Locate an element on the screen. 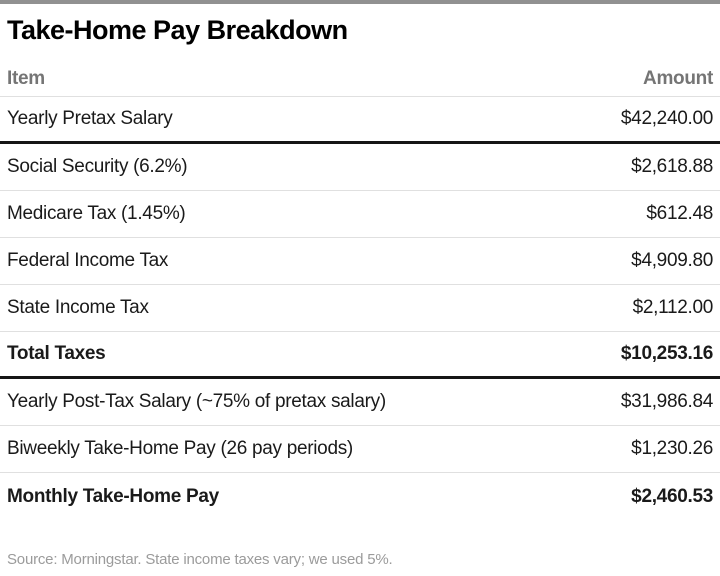  row-item-label: Social Security (6.2%) is located at coordinates (97, 166).